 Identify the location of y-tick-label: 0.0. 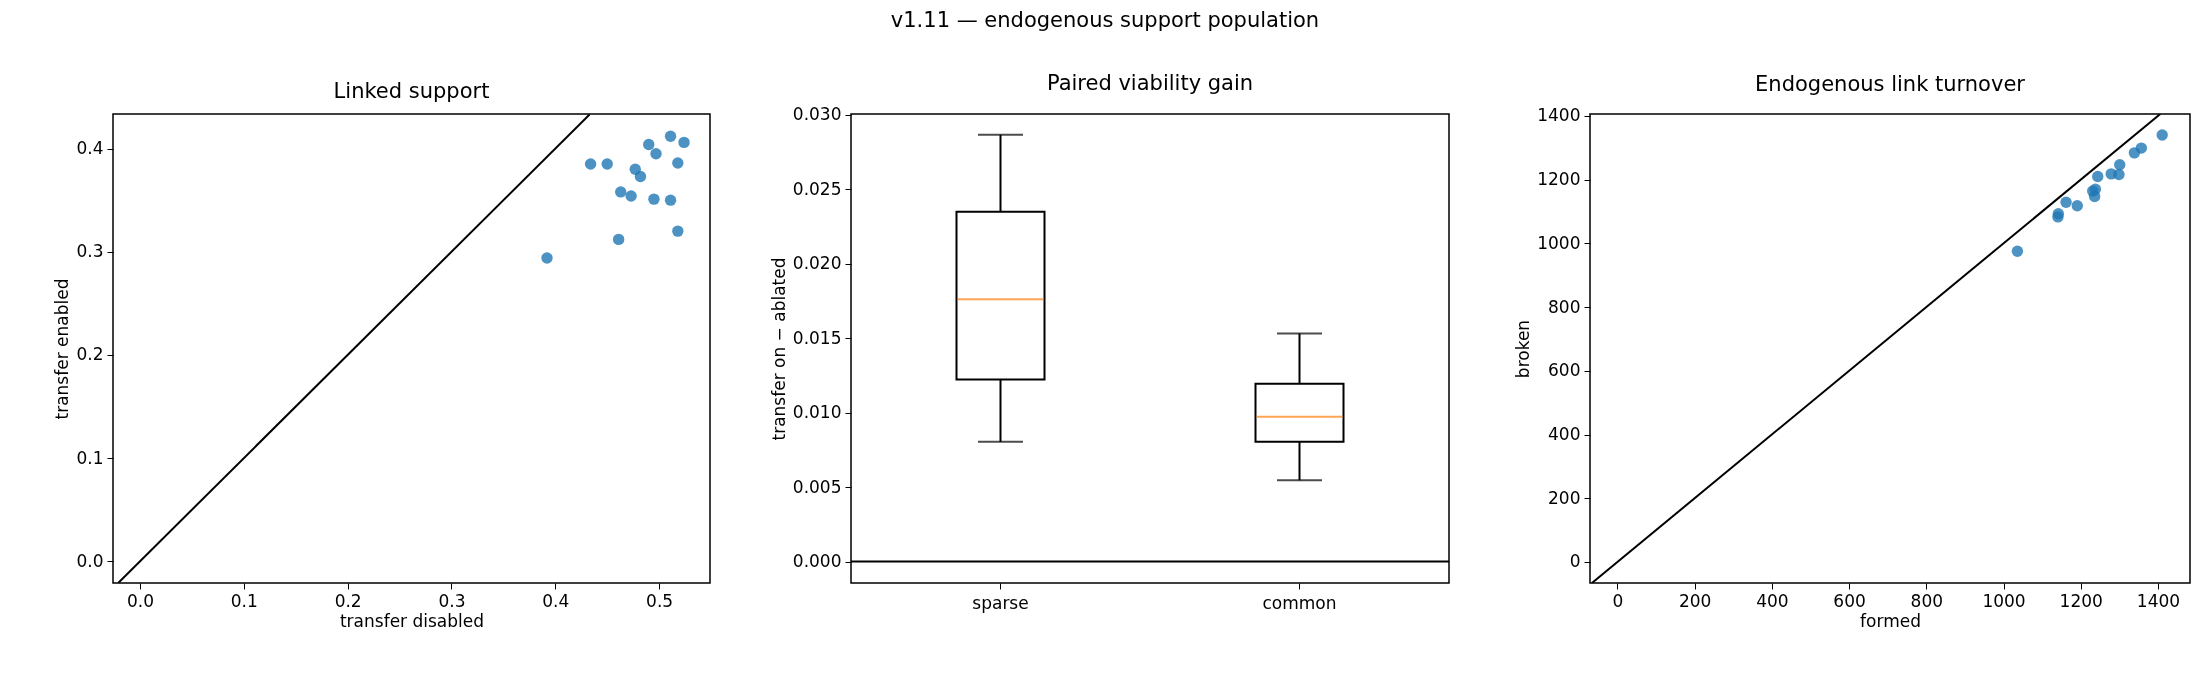
(90, 560).